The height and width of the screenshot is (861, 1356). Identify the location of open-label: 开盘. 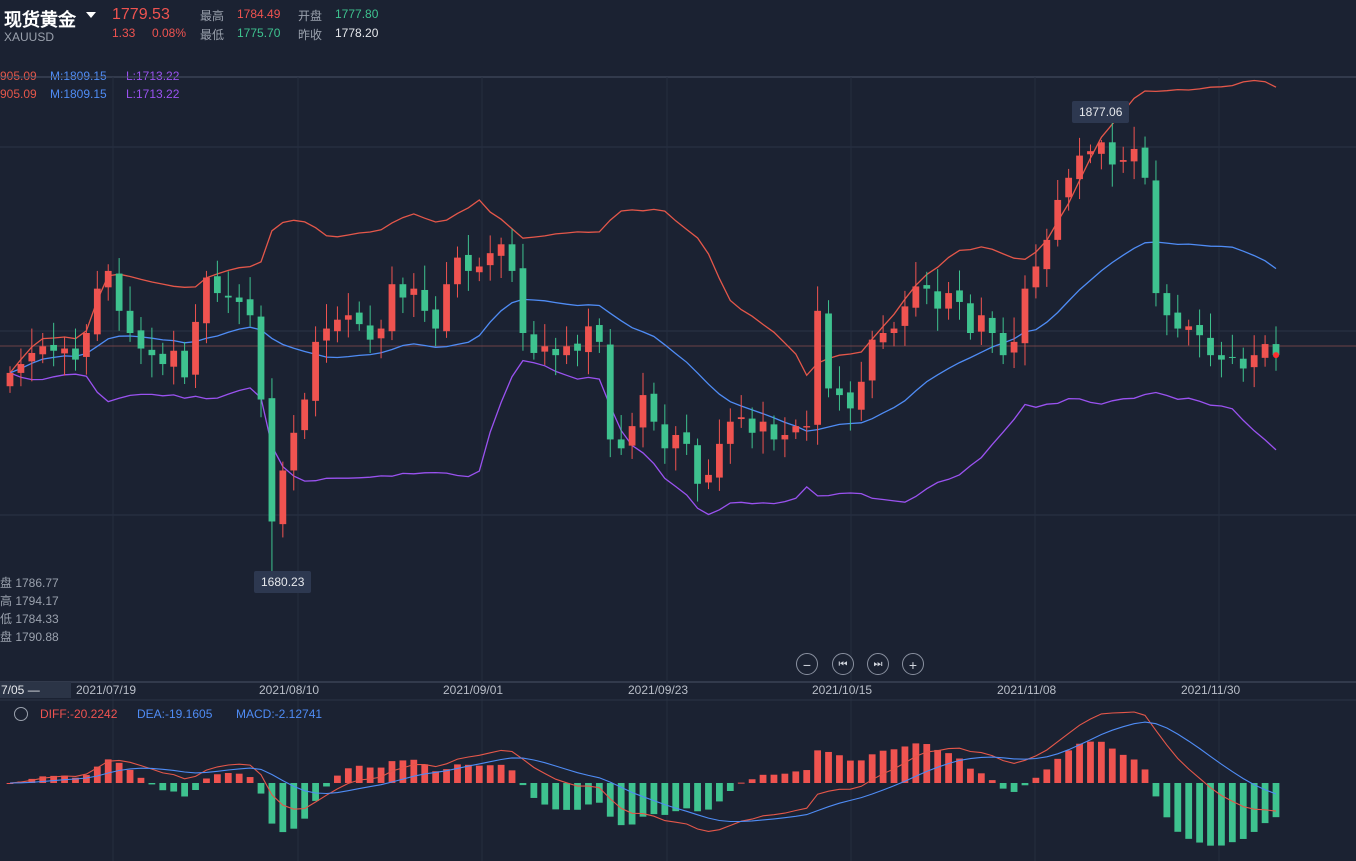
(310, 16).